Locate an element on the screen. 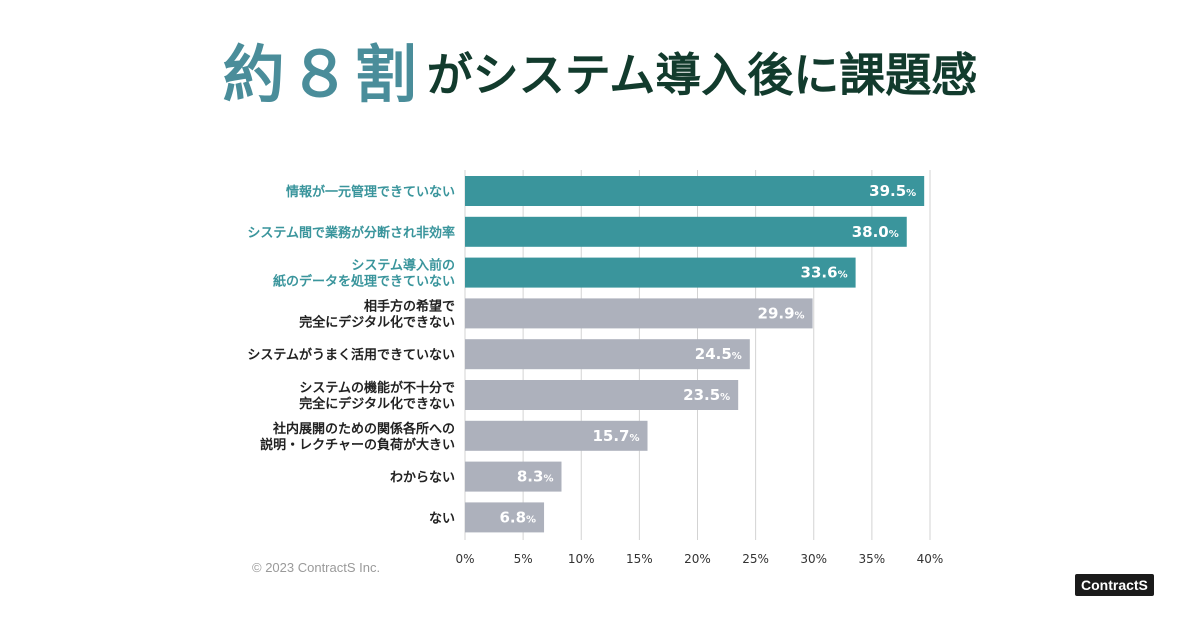 The height and width of the screenshot is (628, 1200). category-label: システムの機能が不十分で完全にデジタル化できない is located at coordinates (377, 396).